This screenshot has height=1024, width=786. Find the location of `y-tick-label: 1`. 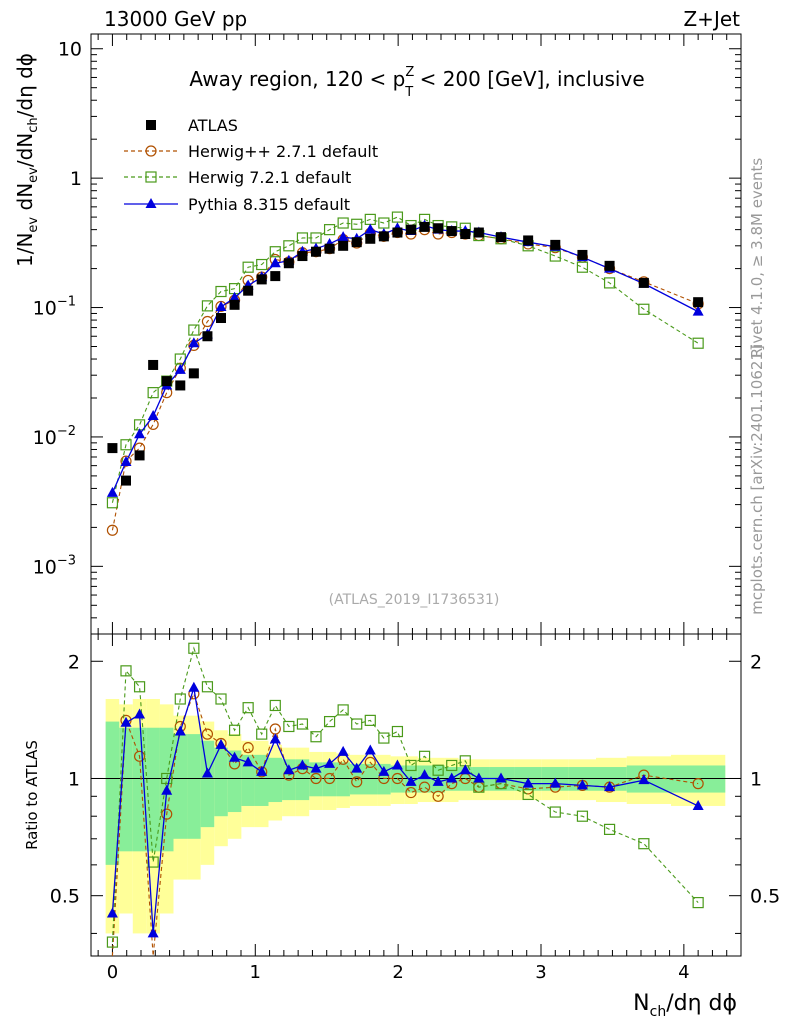

y-tick-label: 1 is located at coordinates (76, 179).